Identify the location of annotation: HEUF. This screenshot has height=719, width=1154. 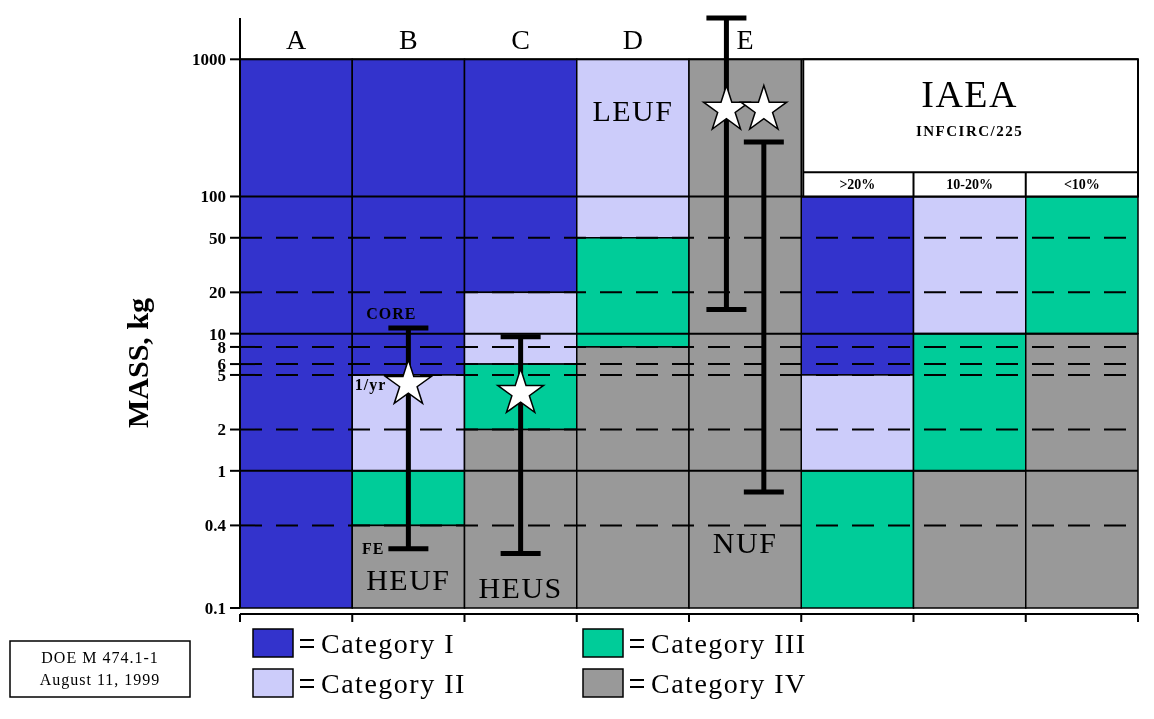
(408, 580).